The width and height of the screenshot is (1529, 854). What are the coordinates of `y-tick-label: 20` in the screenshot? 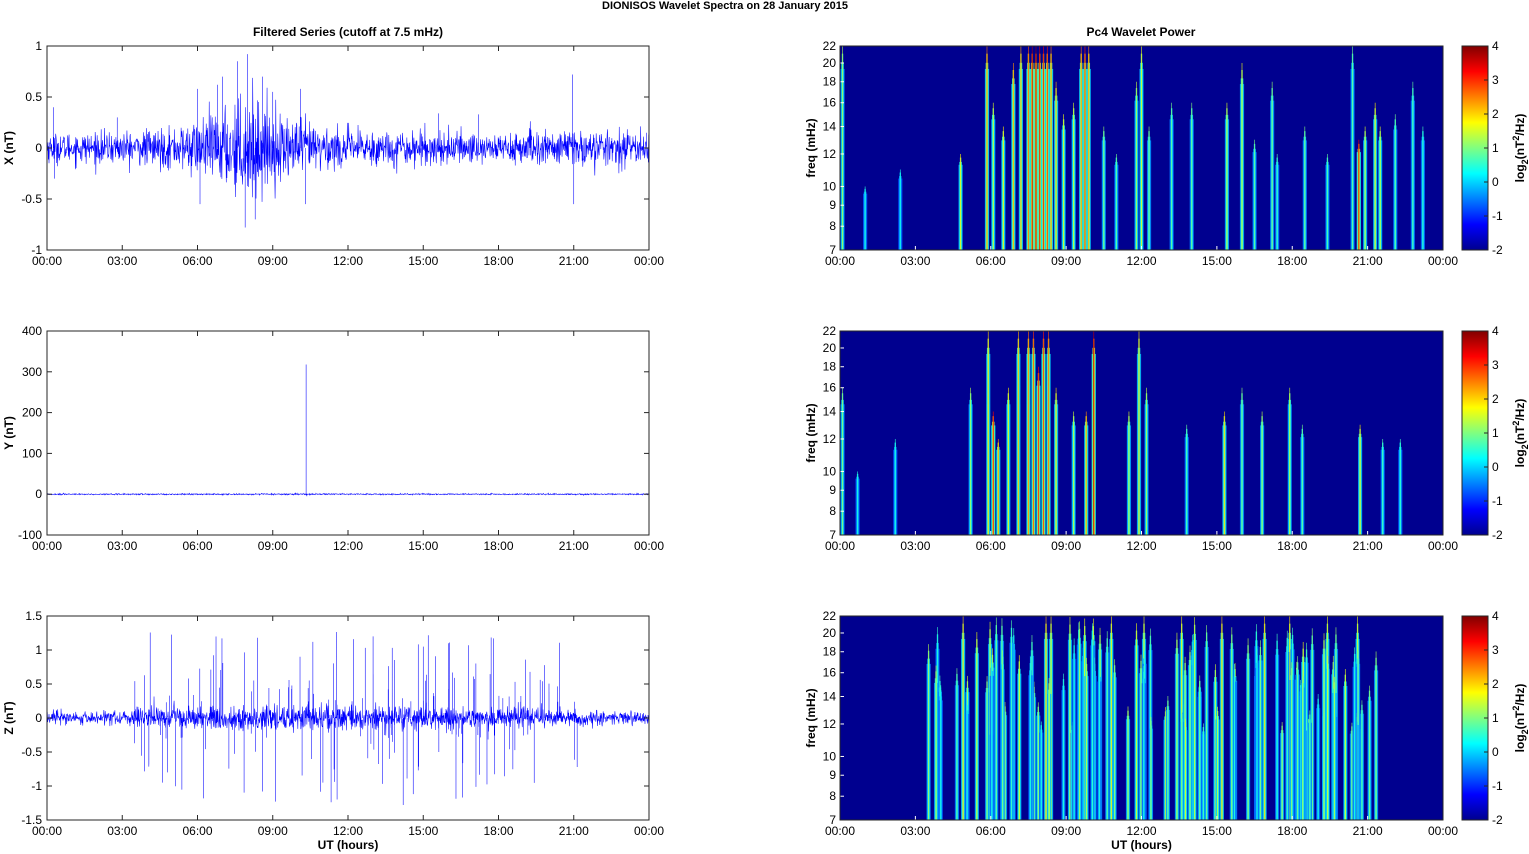 It's located at (830, 633).